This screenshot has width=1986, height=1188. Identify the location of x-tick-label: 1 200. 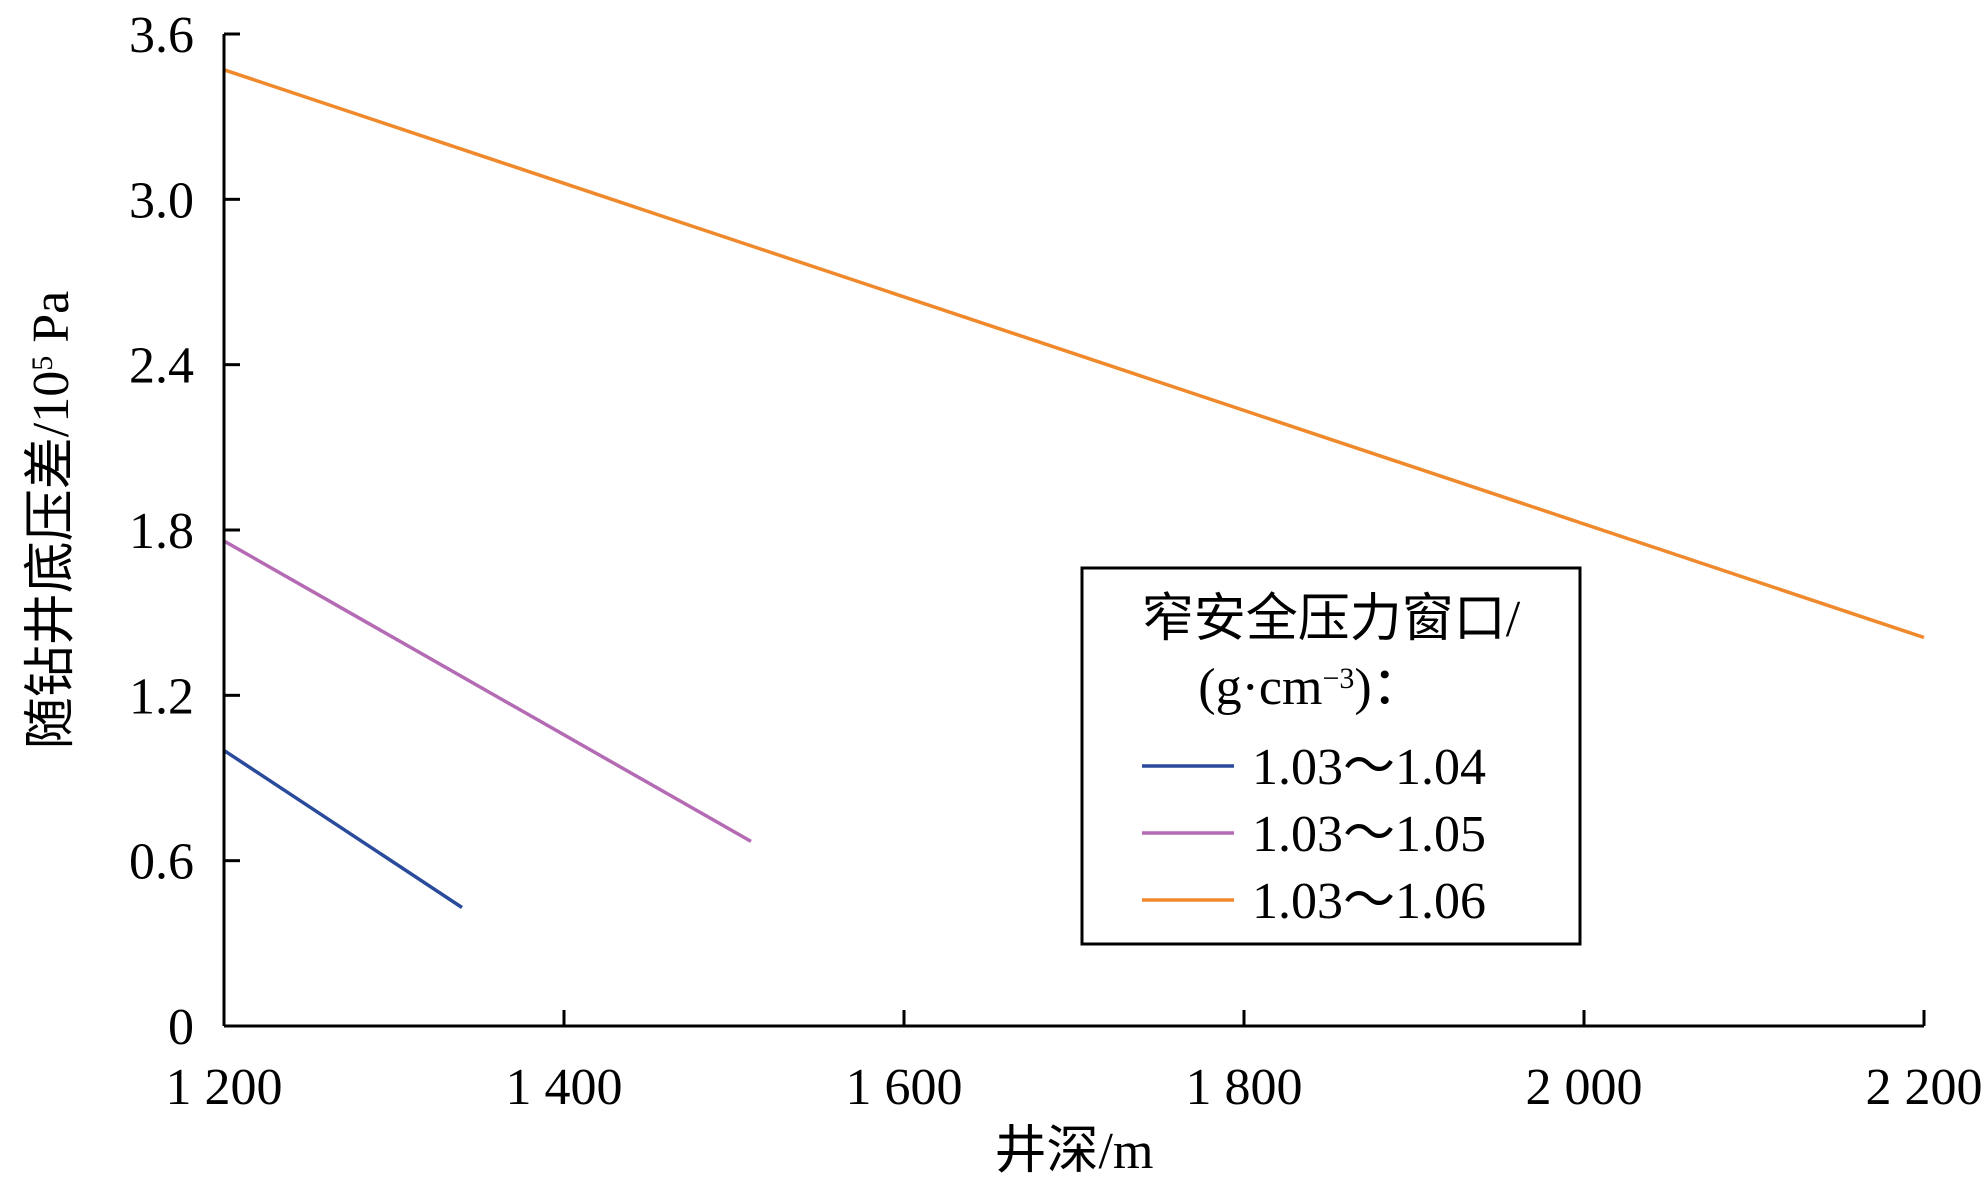
(224, 1087).